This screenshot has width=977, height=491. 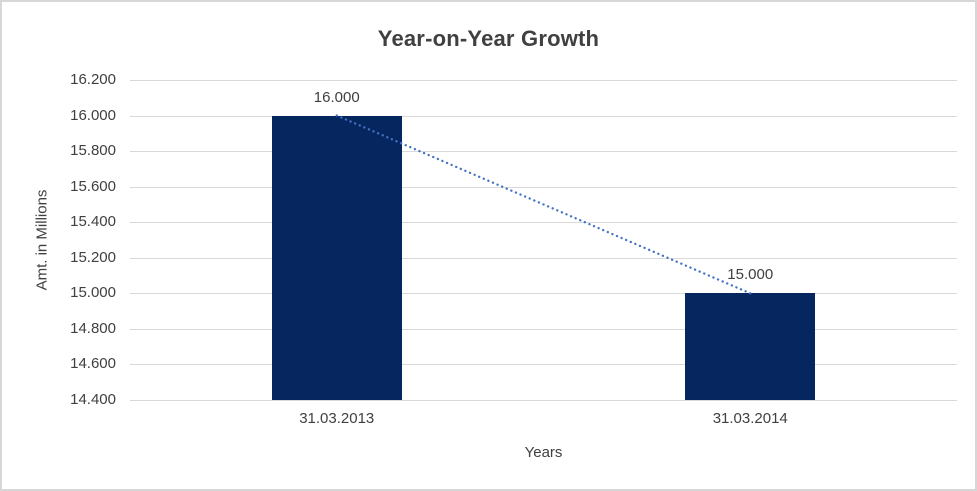 What do you see at coordinates (488, 38) in the screenshot?
I see `chart-title: Year-on-Year Growth` at bounding box center [488, 38].